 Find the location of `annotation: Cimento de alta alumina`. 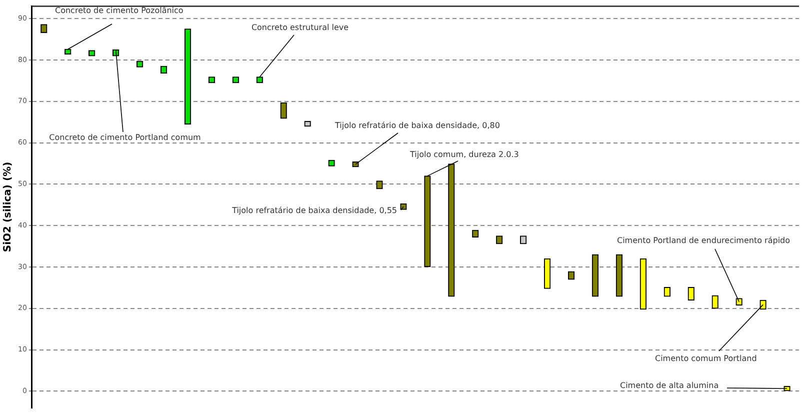

annotation: Cimento de alta alumina is located at coordinates (669, 385).